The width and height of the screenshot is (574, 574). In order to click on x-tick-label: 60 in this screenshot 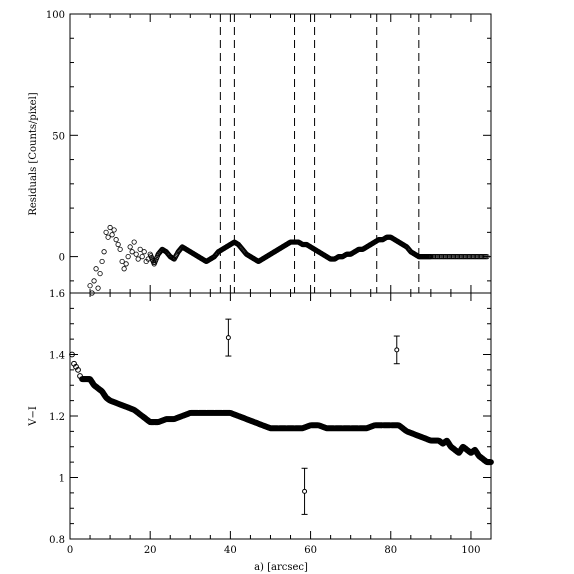, I will do `click(310, 550)`.